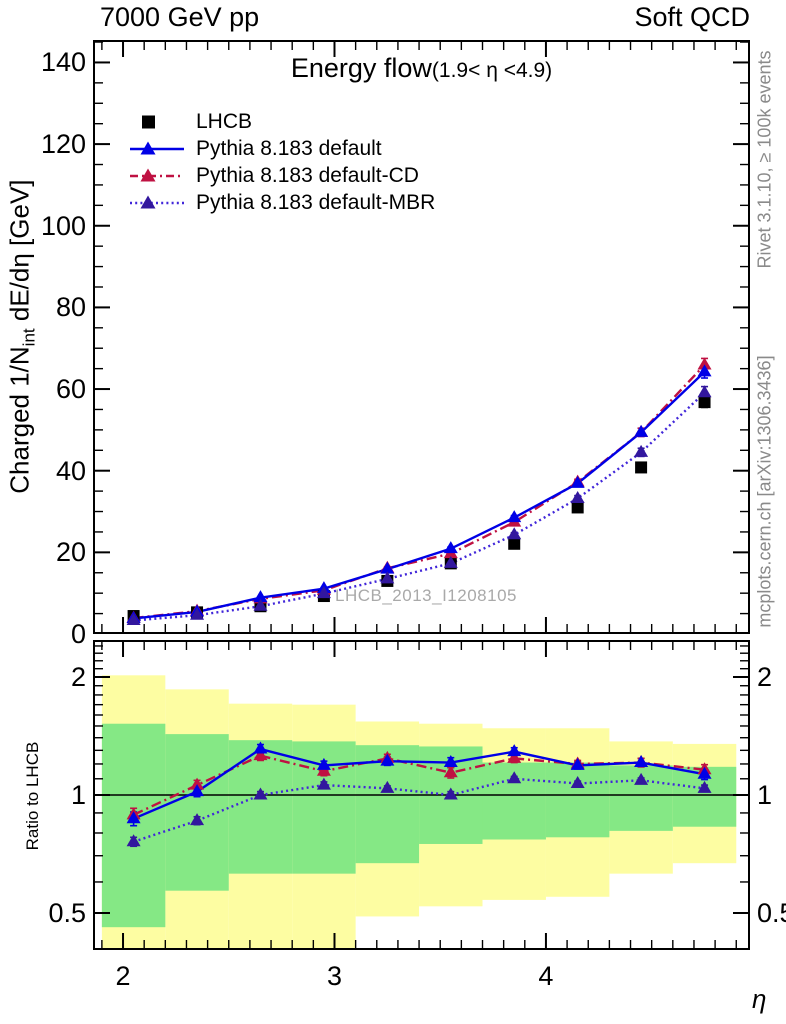  What do you see at coordinates (334, 976) in the screenshot?
I see `axis-tick-label: 3` at bounding box center [334, 976].